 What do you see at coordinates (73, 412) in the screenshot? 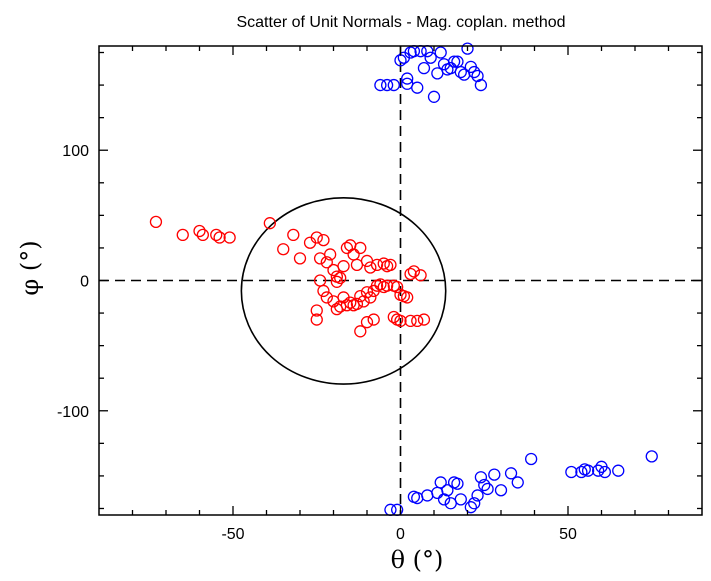
I see `y-tick-label: -100` at bounding box center [73, 412].